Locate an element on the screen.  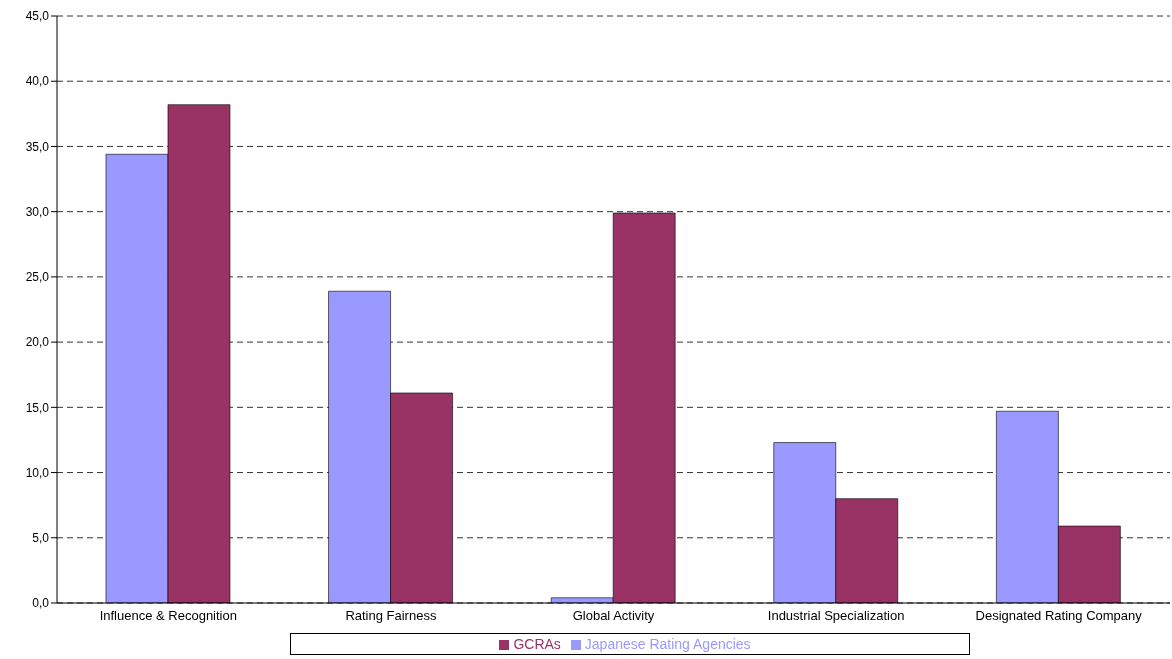
y-tick-label: 25,0 is located at coordinates (37, 277).